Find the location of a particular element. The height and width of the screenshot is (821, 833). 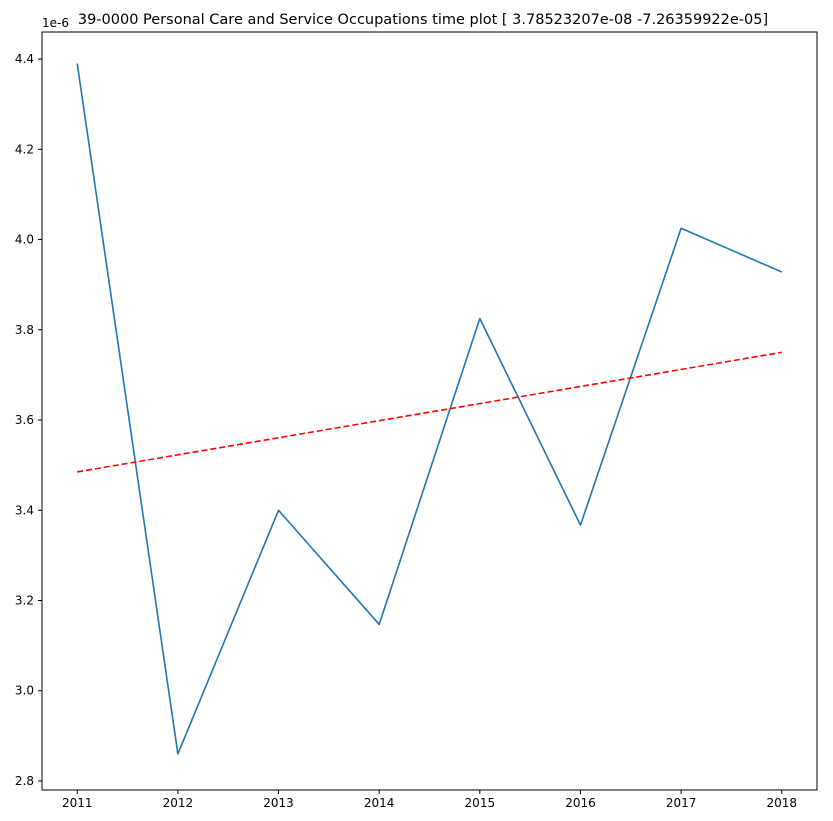

y-tick-label: 4.0 is located at coordinates (24, 240).